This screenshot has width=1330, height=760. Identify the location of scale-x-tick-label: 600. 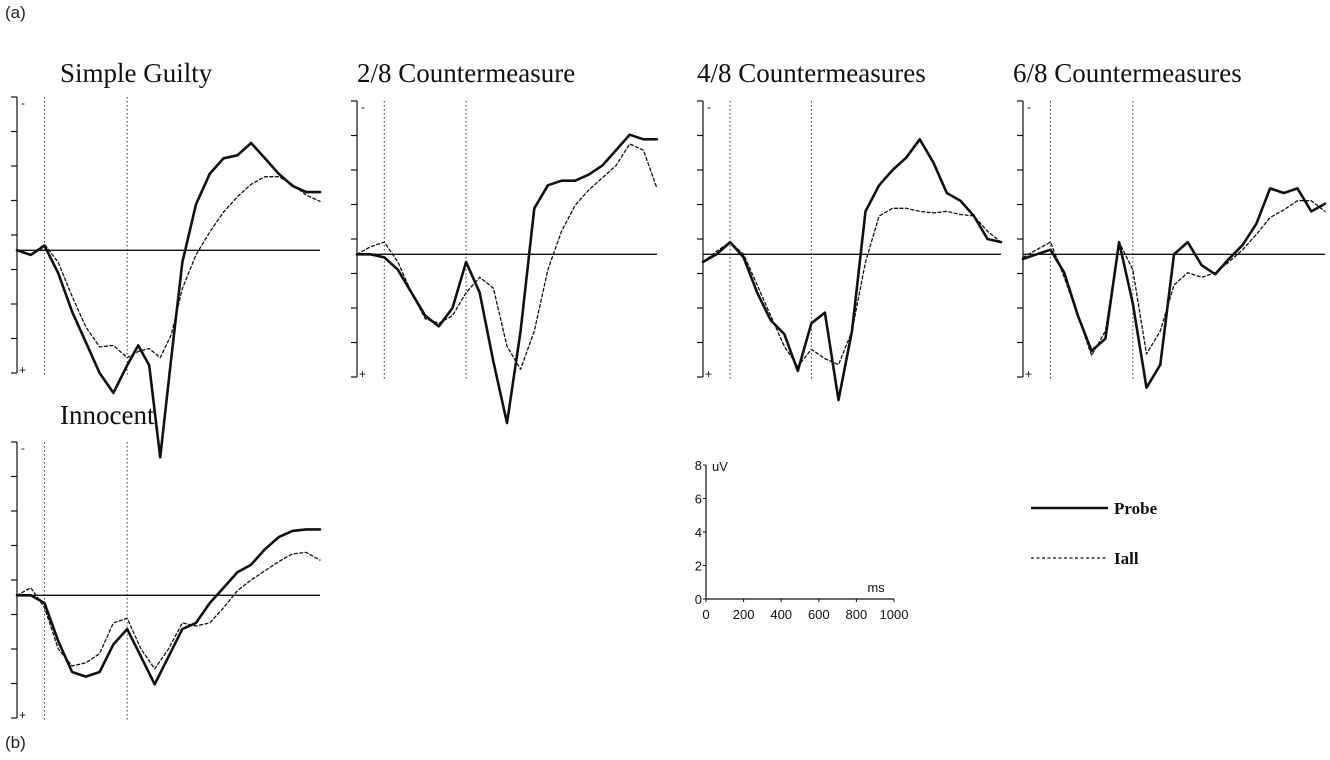
(819, 614).